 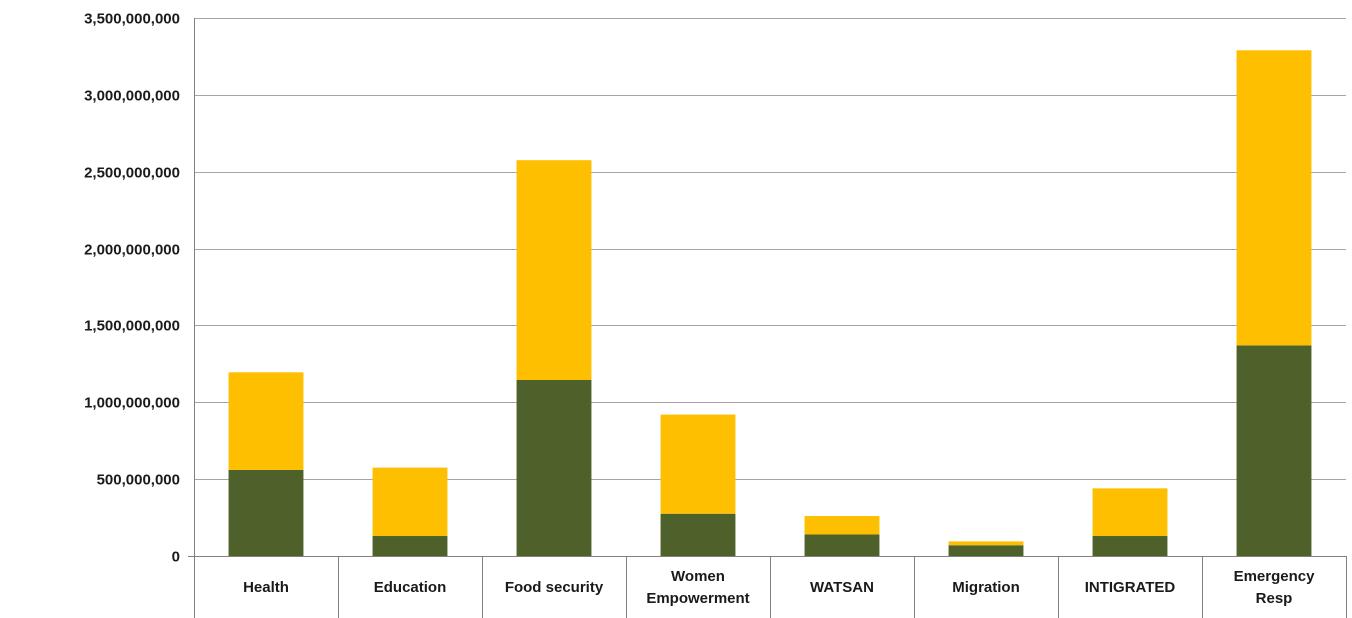 What do you see at coordinates (132, 19) in the screenshot?
I see `y-tick-label: 3,500,000,000` at bounding box center [132, 19].